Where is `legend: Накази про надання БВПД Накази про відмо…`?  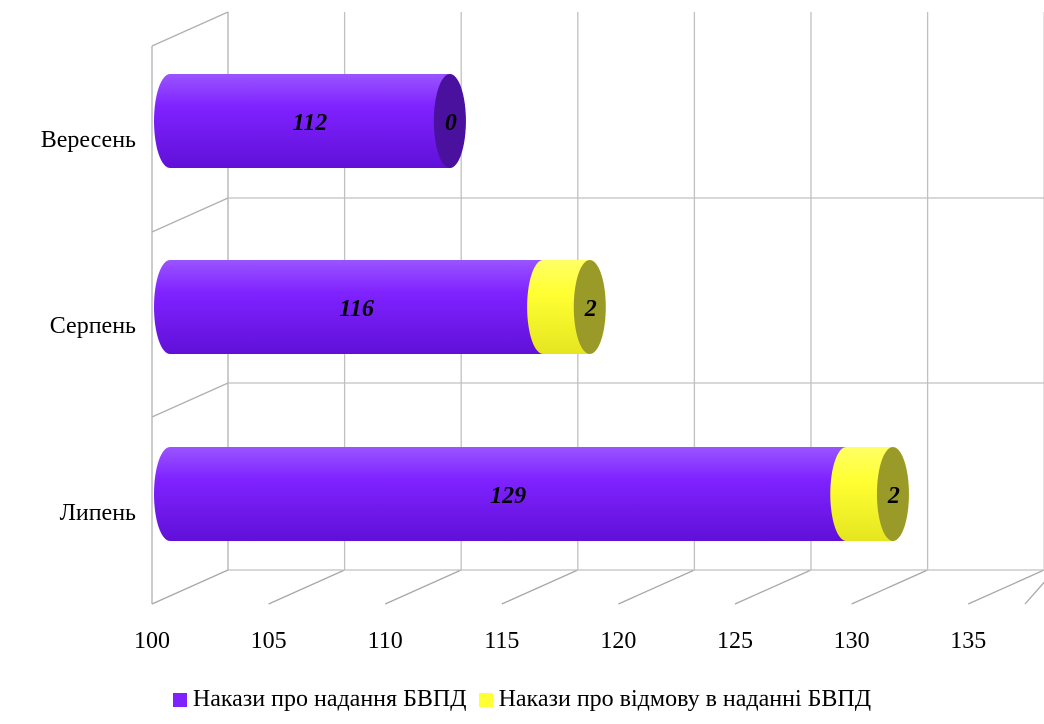 legend: Накази про надання БВПД Накази про відмо… is located at coordinates (522, 699).